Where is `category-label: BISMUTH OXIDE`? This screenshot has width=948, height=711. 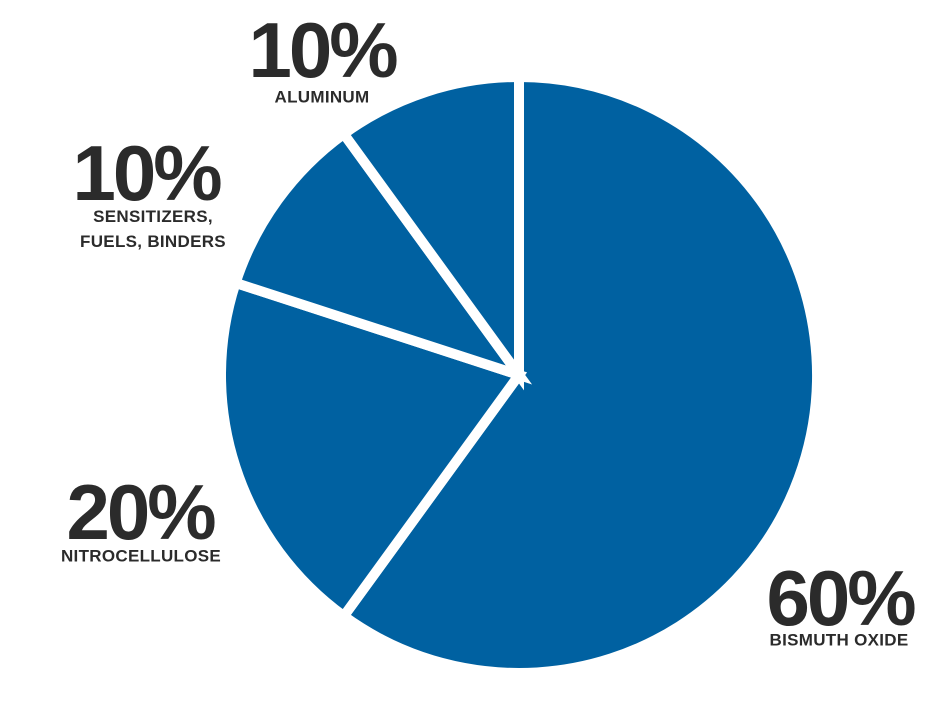 category-label: BISMUTH OXIDE is located at coordinates (839, 640).